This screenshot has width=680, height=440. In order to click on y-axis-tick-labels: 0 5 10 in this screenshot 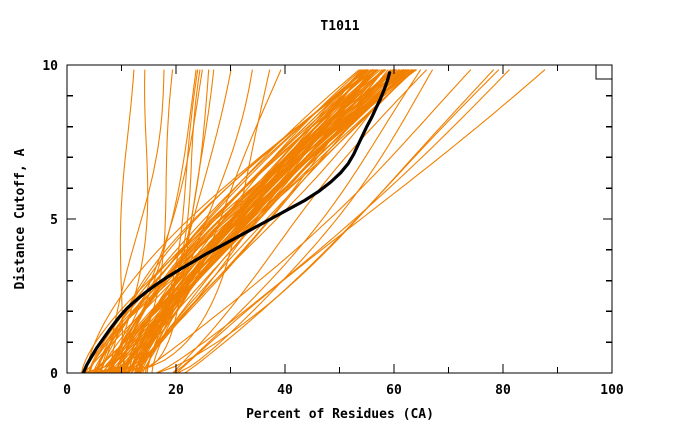, I will do `click(50, 220)`.